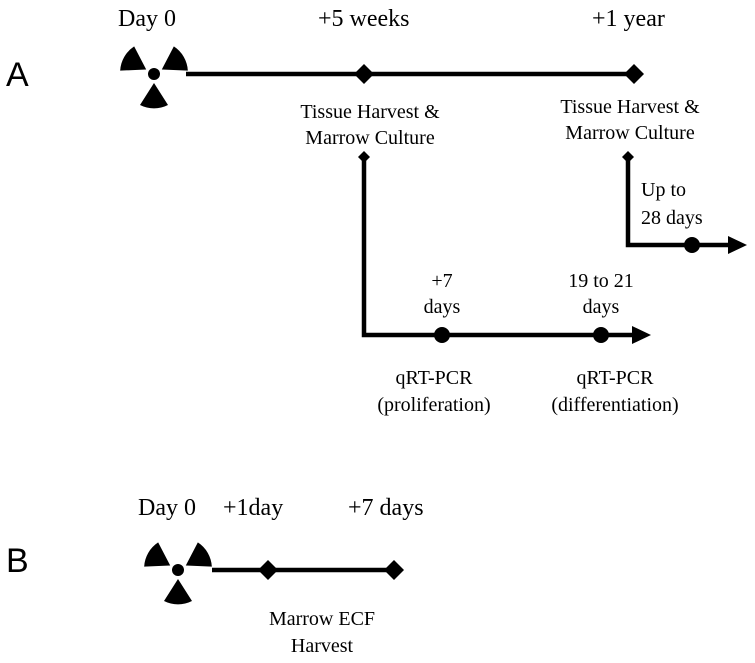  What do you see at coordinates (386, 508) in the screenshot?
I see `seven-days-label: +7 days` at bounding box center [386, 508].